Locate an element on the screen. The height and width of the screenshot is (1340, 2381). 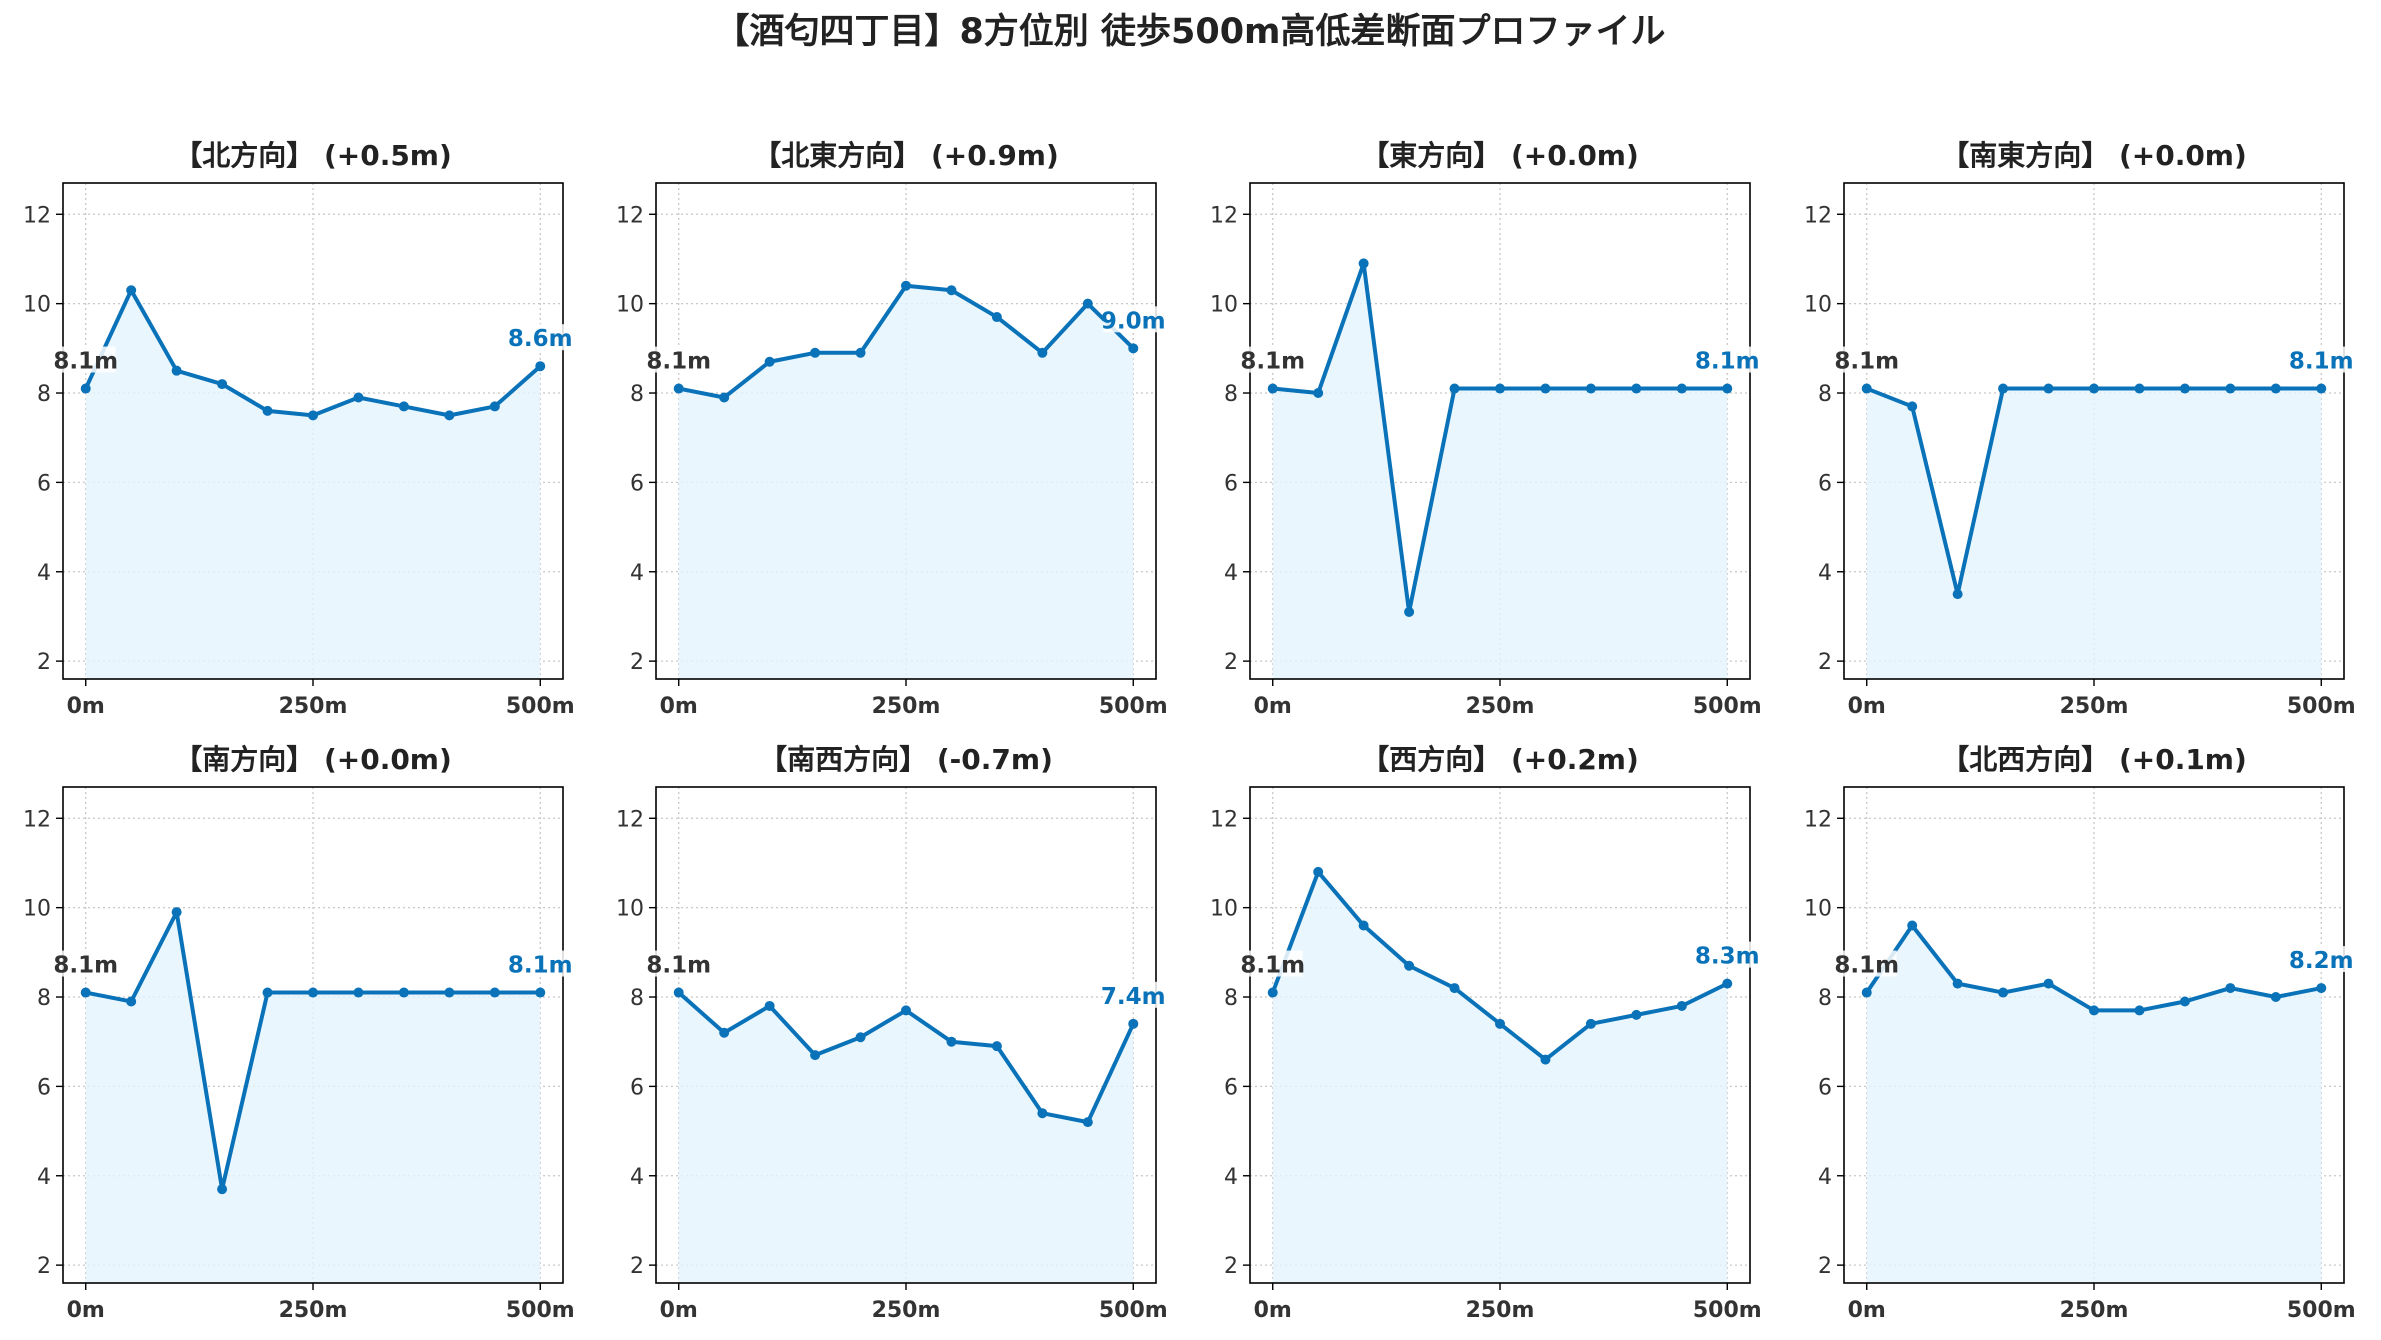
panel-title: 【南方向】 (+0.0m) is located at coordinates (313, 759).